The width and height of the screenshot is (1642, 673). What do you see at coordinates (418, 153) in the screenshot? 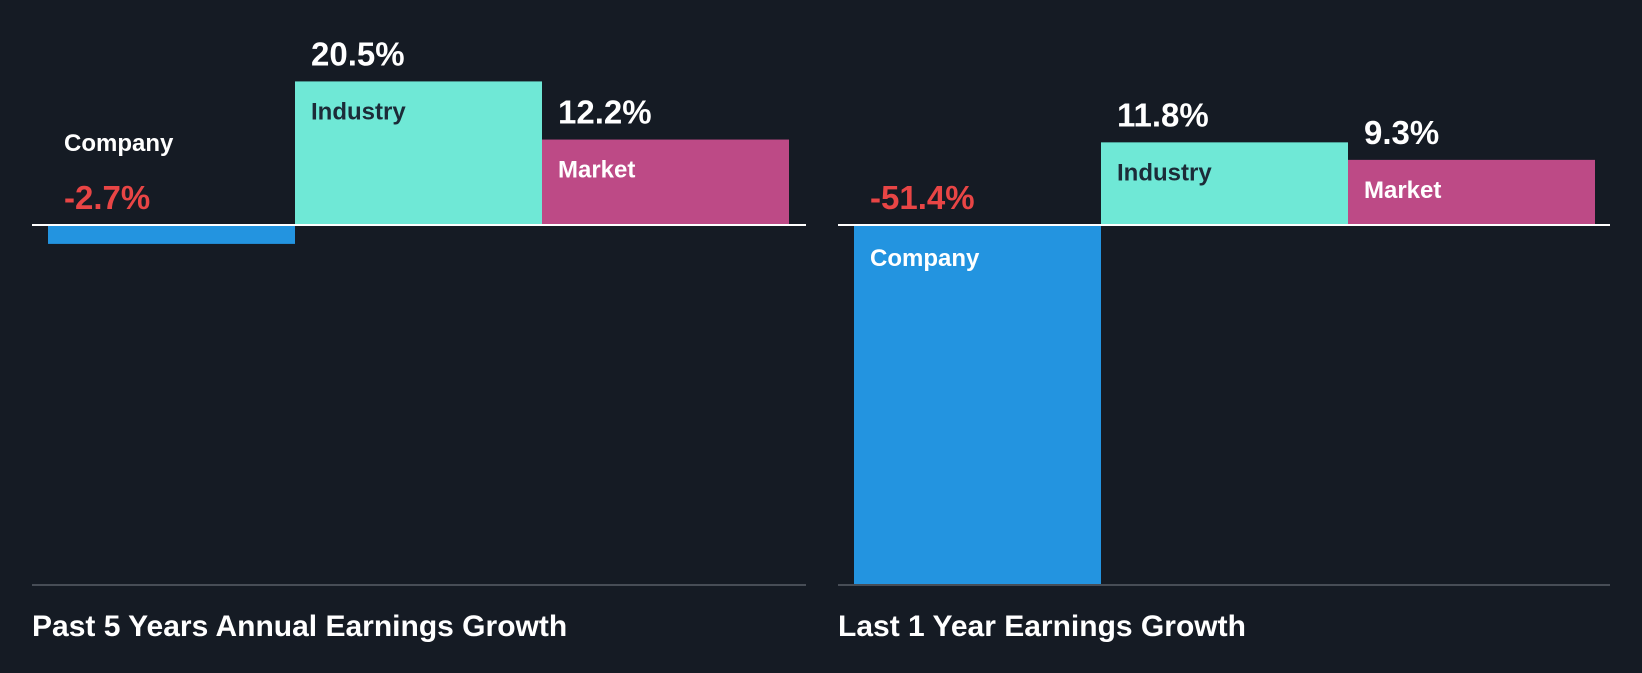
I see `chart-1-bar-industry` at bounding box center [418, 153].